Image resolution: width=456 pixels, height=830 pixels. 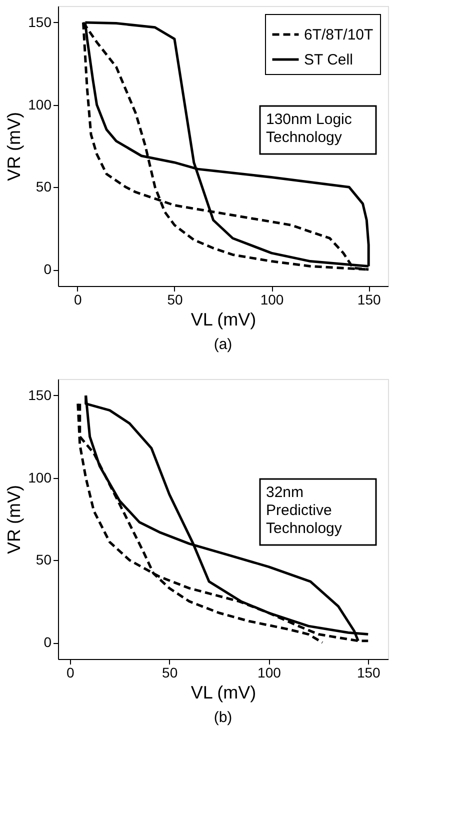 I want to click on text: (b), so click(x=223, y=717).